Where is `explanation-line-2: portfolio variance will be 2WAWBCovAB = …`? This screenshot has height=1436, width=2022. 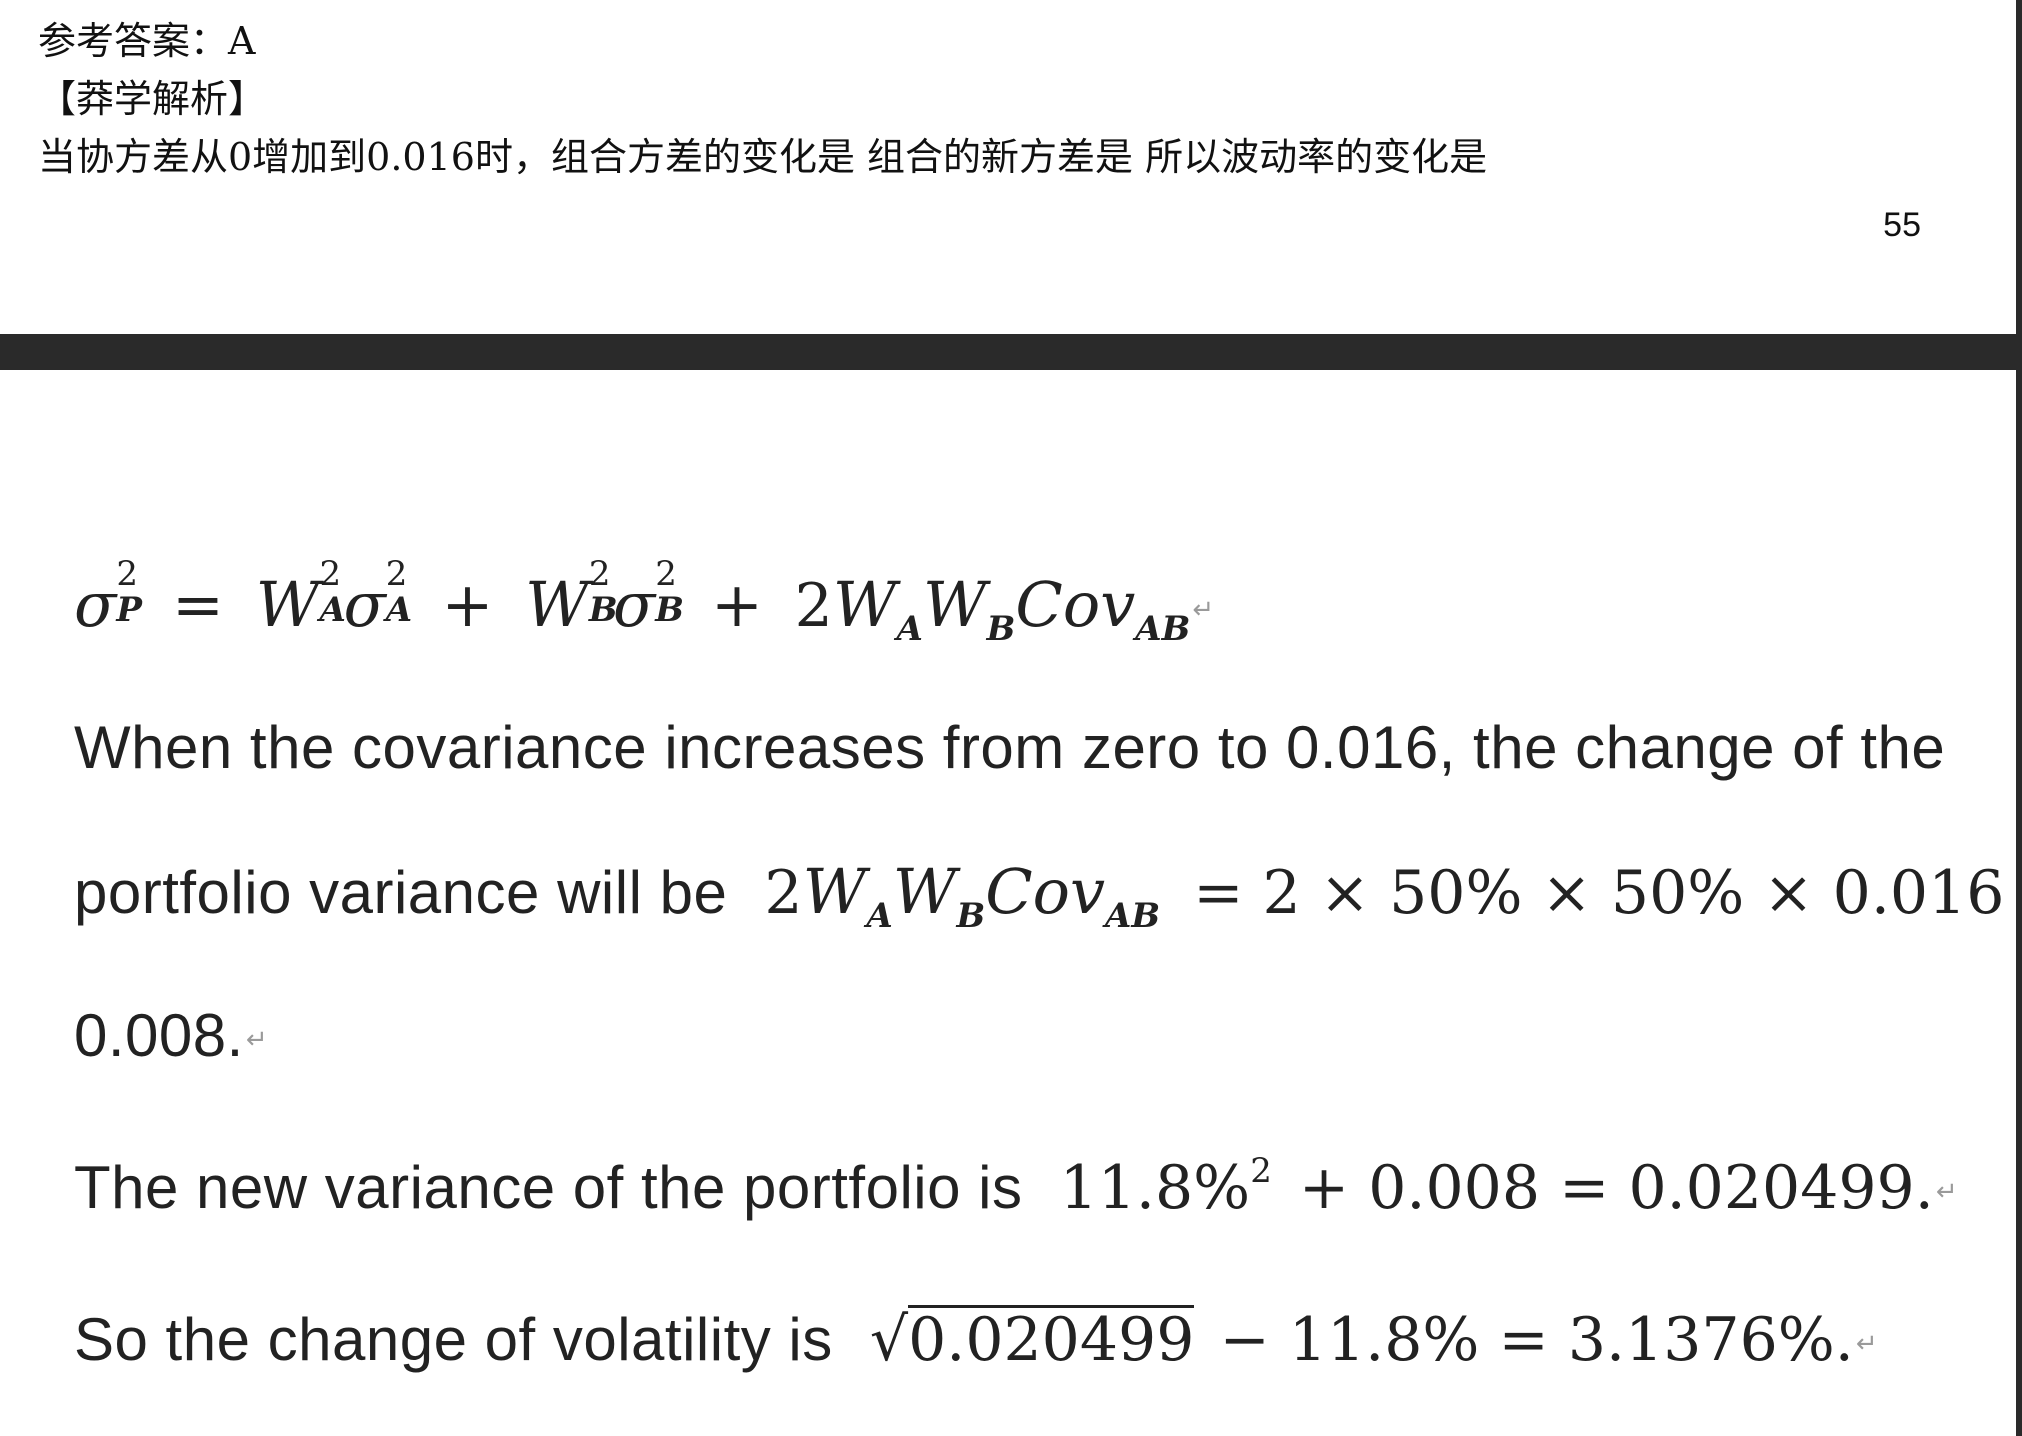 explanation-line-2: portfolio variance will be 2WAWBCovAB = … is located at coordinates (1045, 896).